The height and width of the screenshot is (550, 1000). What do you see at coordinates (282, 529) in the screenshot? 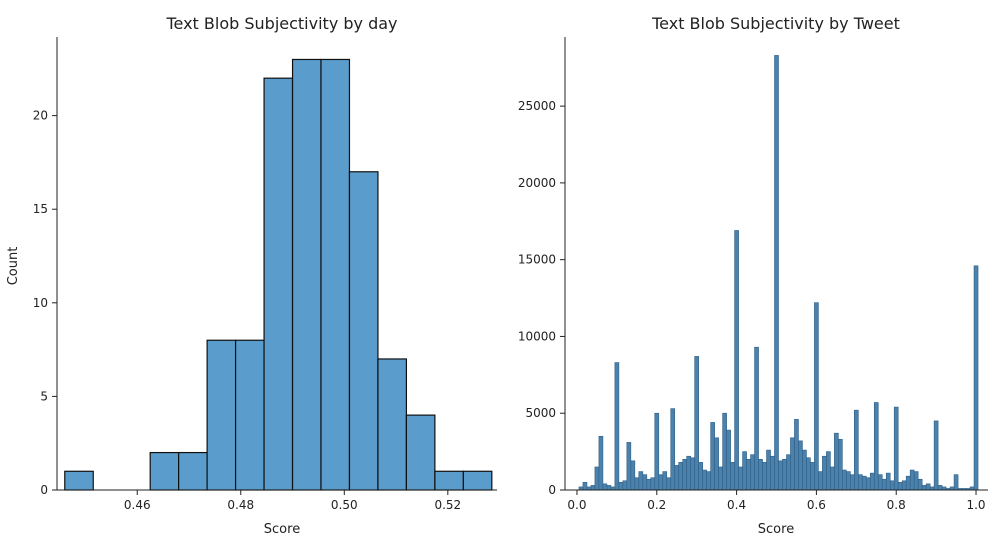
I see `x-axis-label-day: Score` at bounding box center [282, 529].